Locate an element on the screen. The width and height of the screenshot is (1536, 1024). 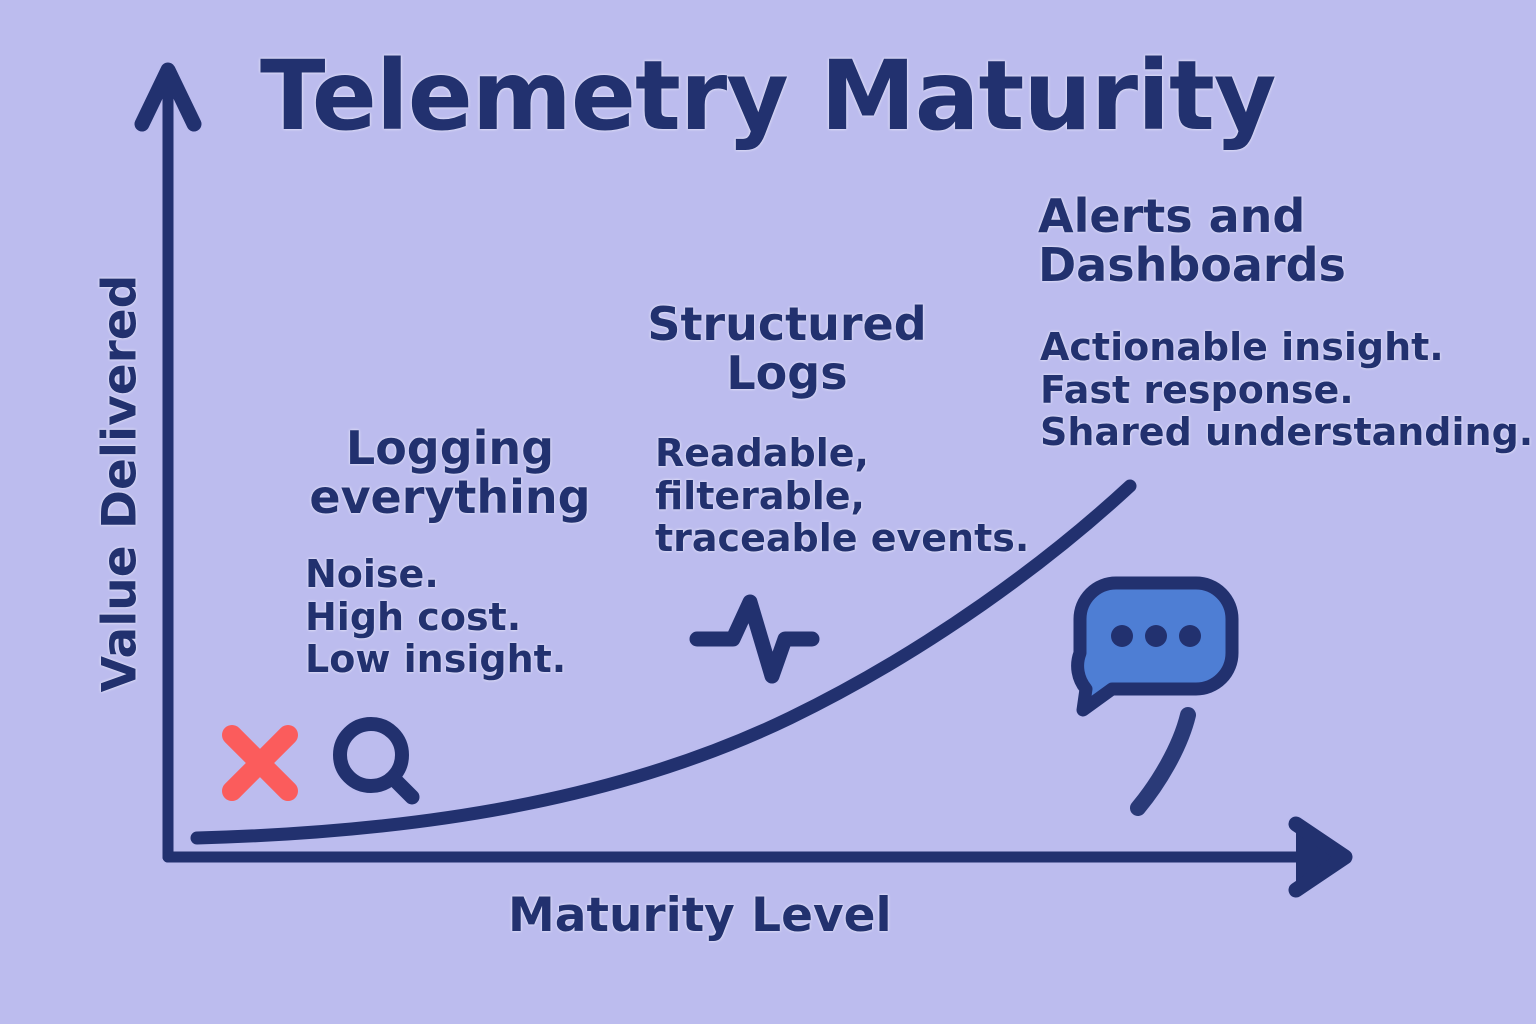
stage-heading-logging-everything: Logging everything is located at coordinates (450, 472).